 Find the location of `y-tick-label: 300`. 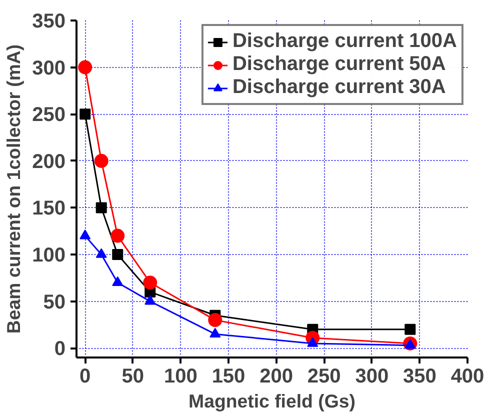

y-tick-label: 300 is located at coordinates (49, 68).